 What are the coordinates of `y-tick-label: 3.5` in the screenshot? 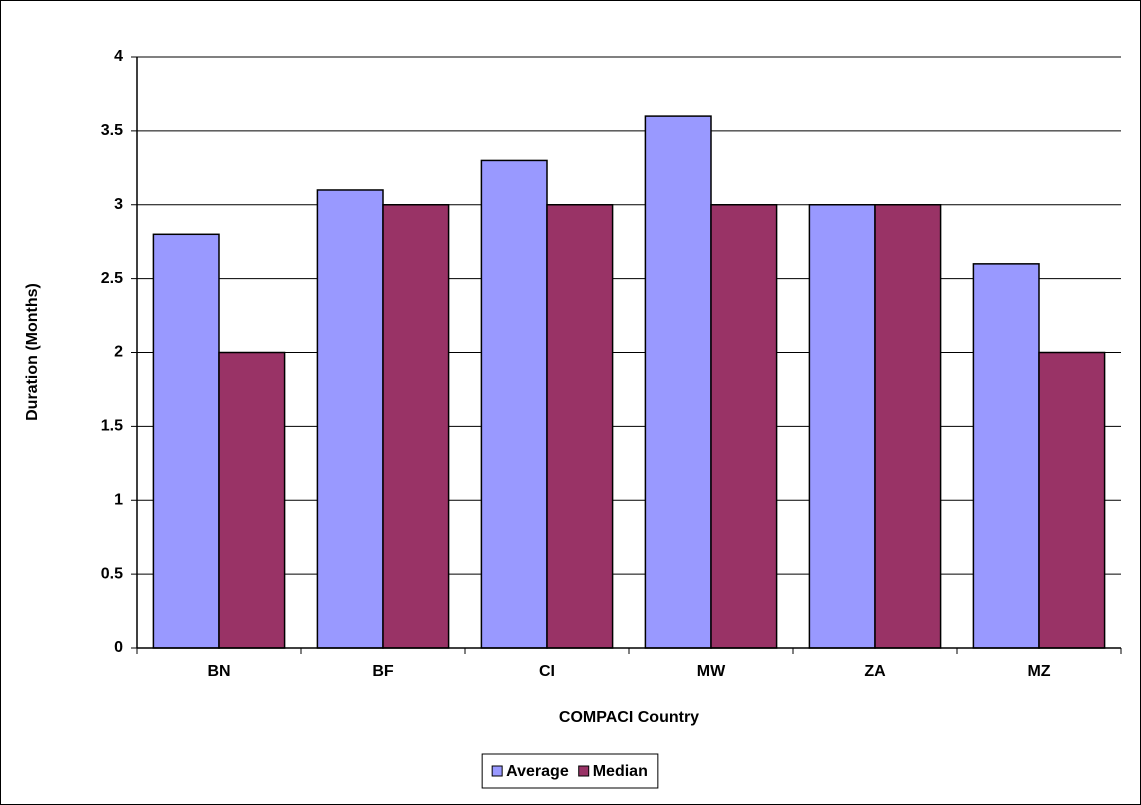 It's located at (112, 130).